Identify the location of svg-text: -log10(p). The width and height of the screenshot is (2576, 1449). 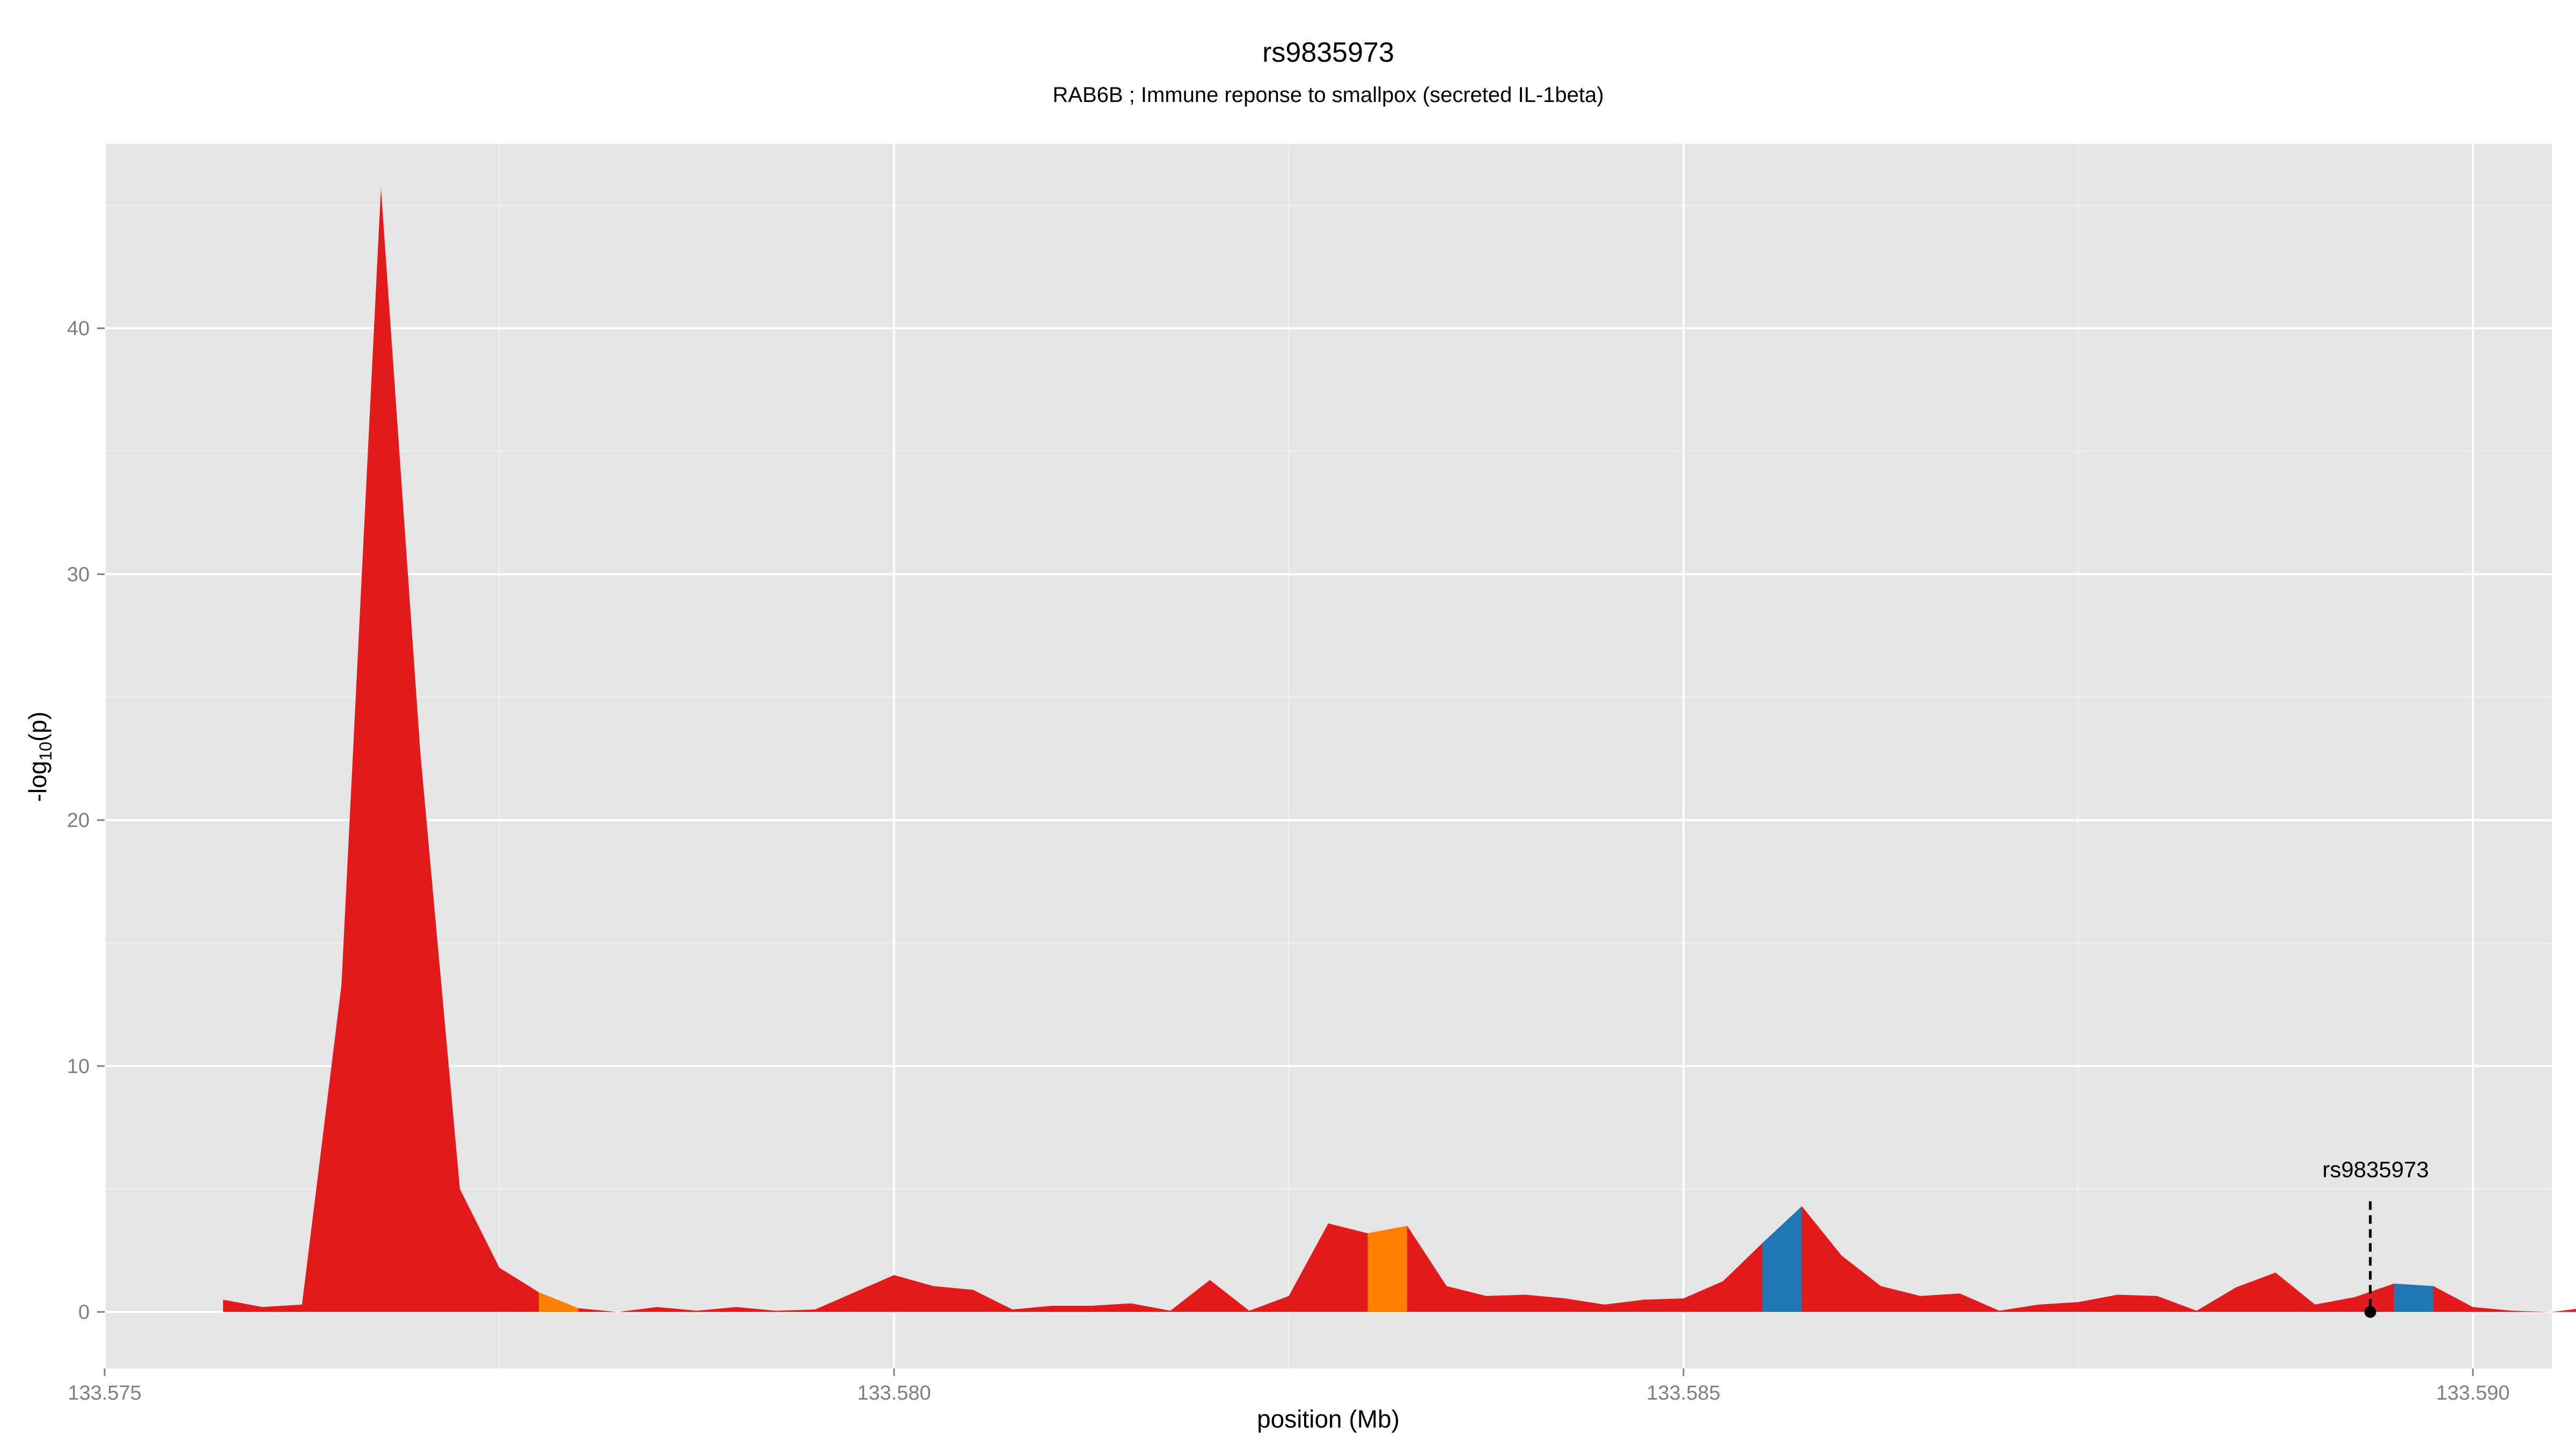
(39, 757).